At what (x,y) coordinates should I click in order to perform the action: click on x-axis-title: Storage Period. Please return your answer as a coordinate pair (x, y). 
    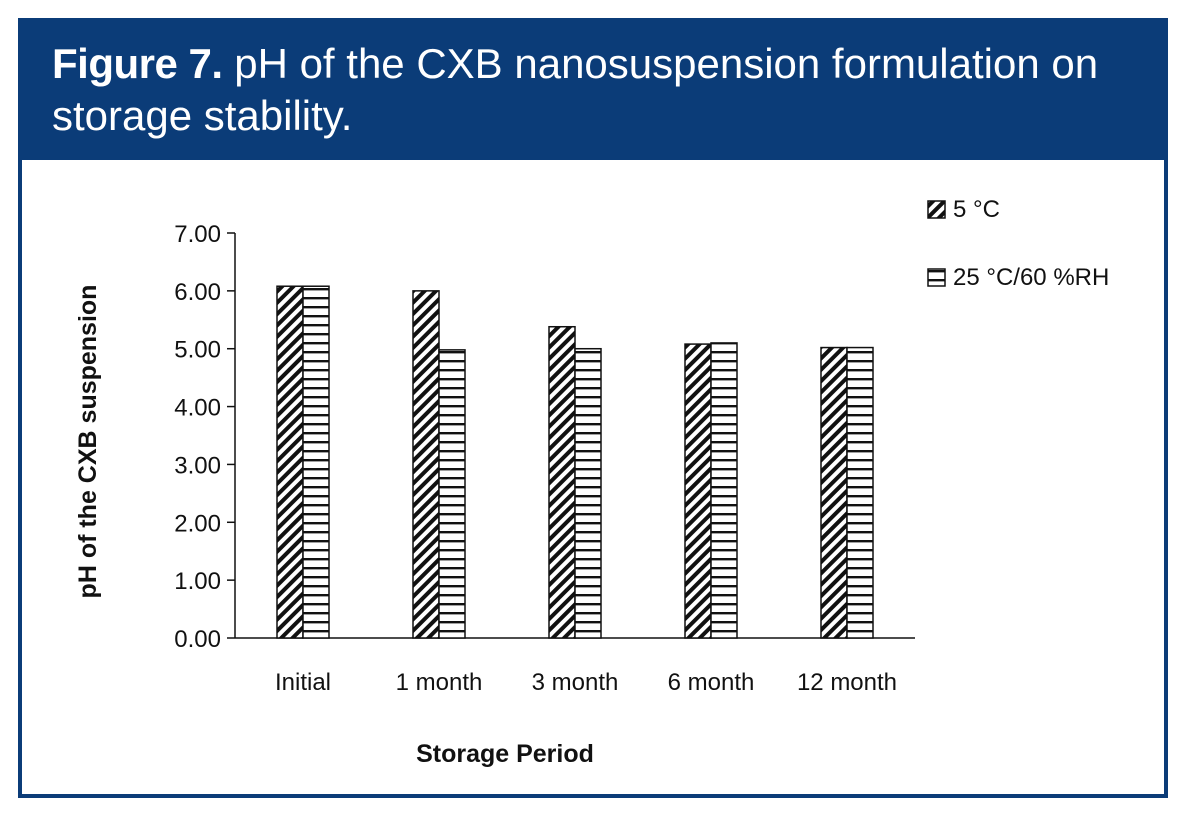
    Looking at the image, I should click on (505, 754).